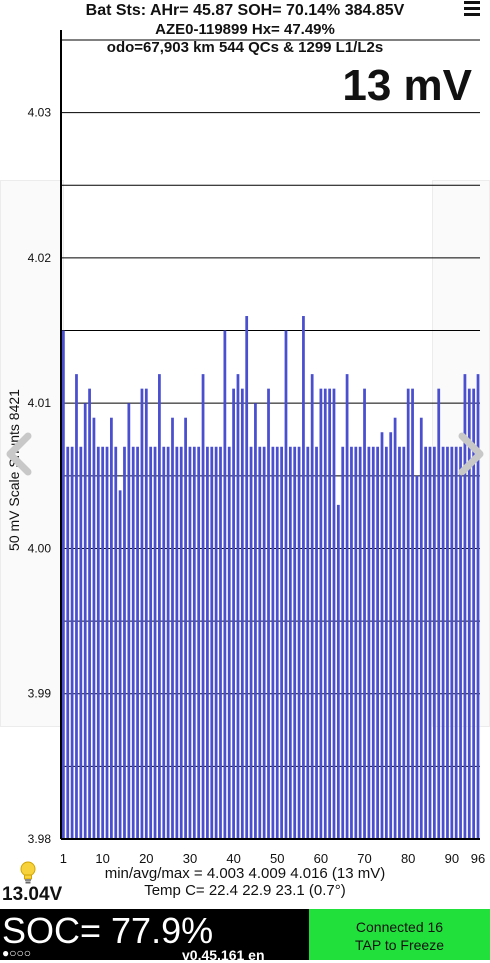 The height and width of the screenshot is (963, 490). I want to click on pack-voltage: 13.04V, so click(32, 894).